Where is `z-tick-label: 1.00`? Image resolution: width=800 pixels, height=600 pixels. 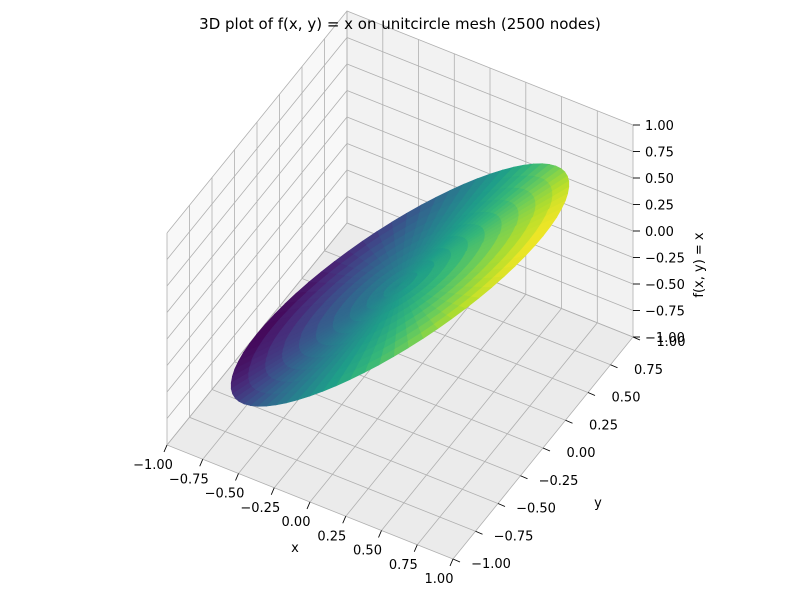 z-tick-label: 1.00 is located at coordinates (659, 126).